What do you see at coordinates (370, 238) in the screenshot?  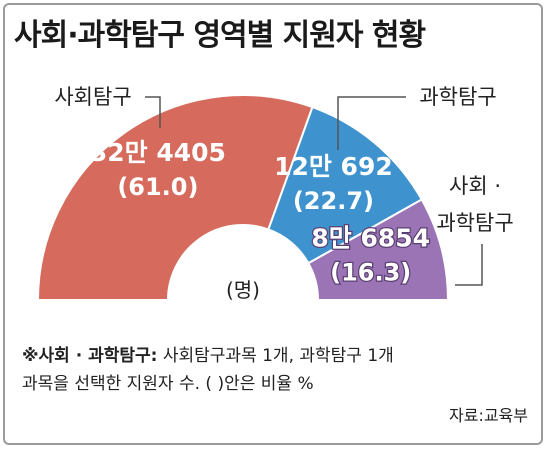 I see `slice-value-label-3: 8만 6854` at bounding box center [370, 238].